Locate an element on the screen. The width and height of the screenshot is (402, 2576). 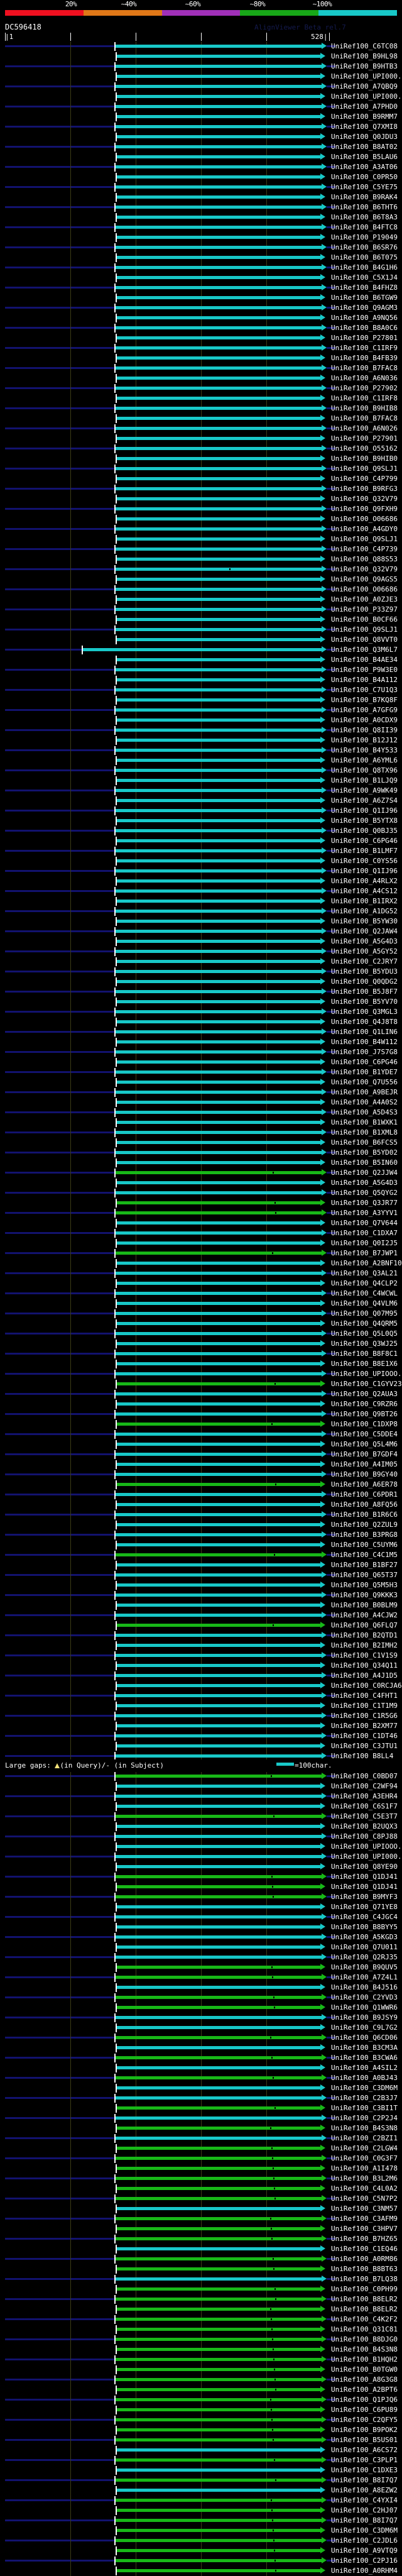
subject-id-label: UniRef100_A4A0S2 is located at coordinates (365, 1102).